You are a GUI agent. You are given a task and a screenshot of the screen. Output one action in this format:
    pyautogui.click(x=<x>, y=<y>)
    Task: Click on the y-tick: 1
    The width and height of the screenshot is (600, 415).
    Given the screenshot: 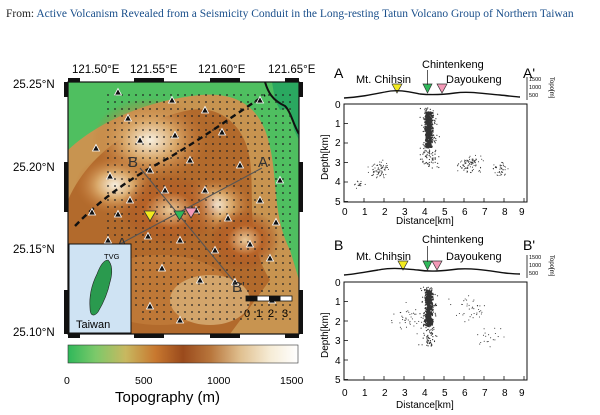 What is the action you would take?
    pyautogui.click(x=338, y=124)
    